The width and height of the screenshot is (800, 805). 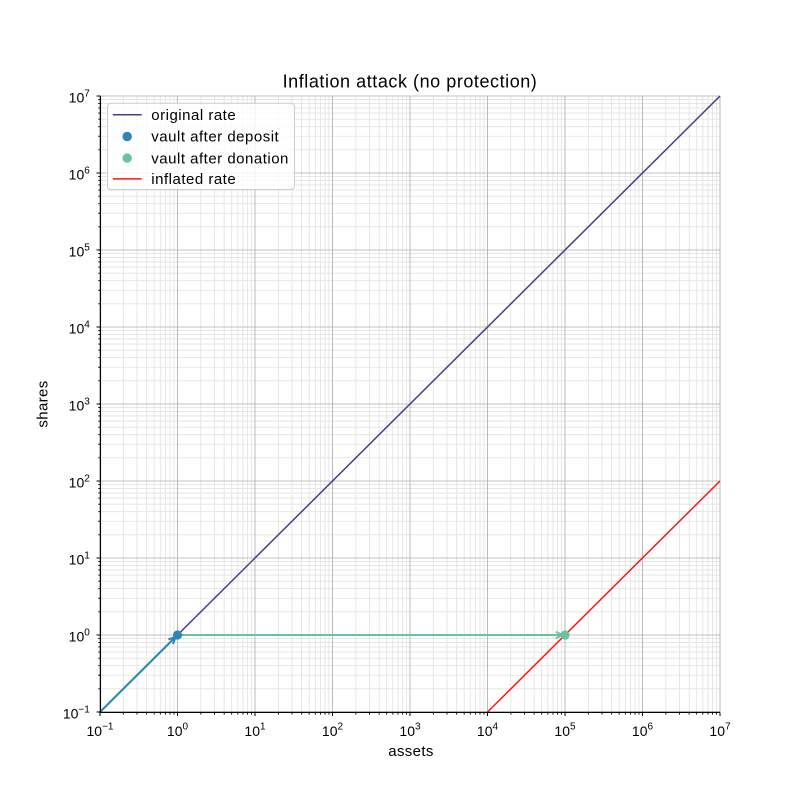 What do you see at coordinates (193, 115) in the screenshot?
I see `svg-text: original rate` at bounding box center [193, 115].